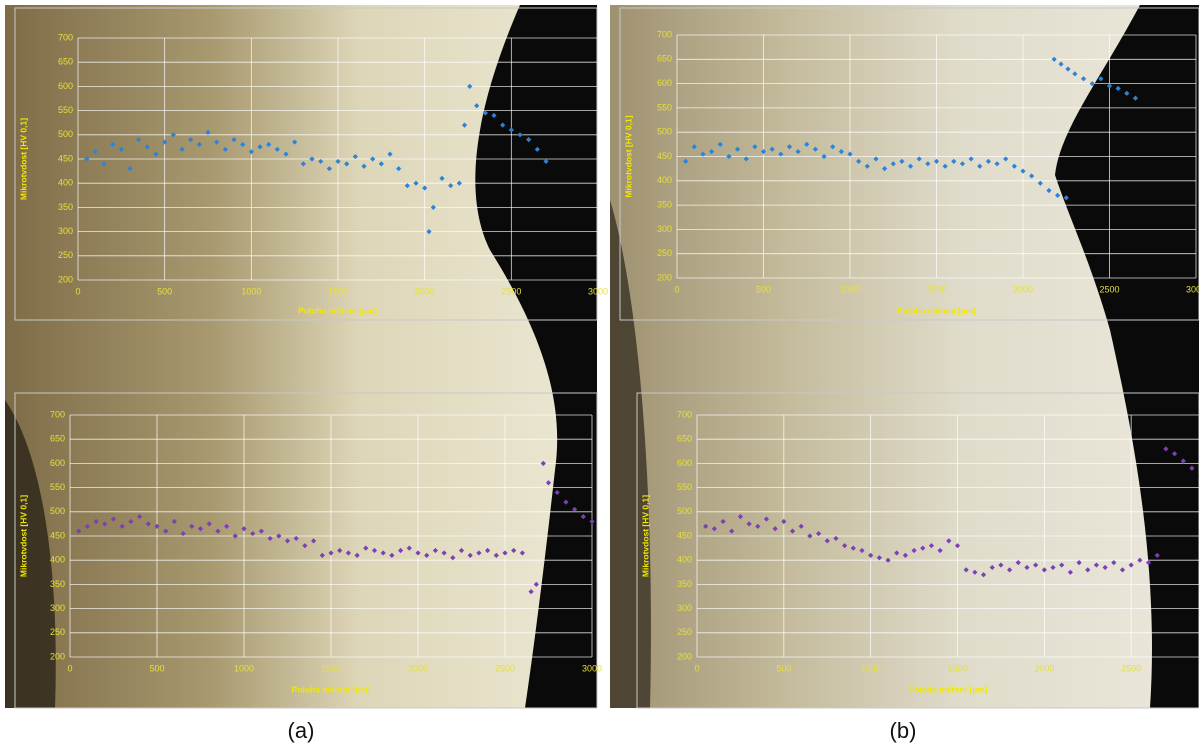 This screenshot has height=749, width=1199. Describe the element at coordinates (592, 668) in the screenshot. I see `x-tick-label: 3000` at that location.